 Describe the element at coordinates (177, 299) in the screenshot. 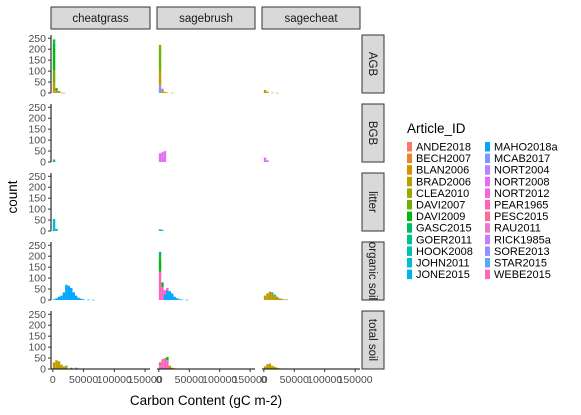

I see `bar-sagebrush-organic-soil-28000-maho2018a` at that location.